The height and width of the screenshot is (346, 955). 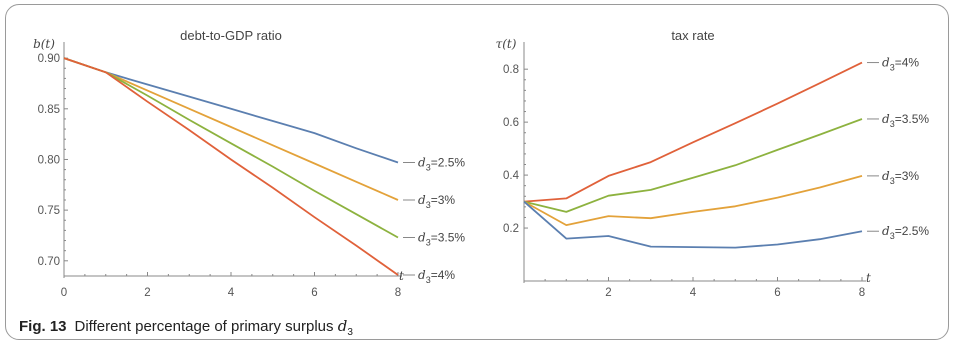 I want to click on chart-title: tax rate, so click(x=692, y=35).